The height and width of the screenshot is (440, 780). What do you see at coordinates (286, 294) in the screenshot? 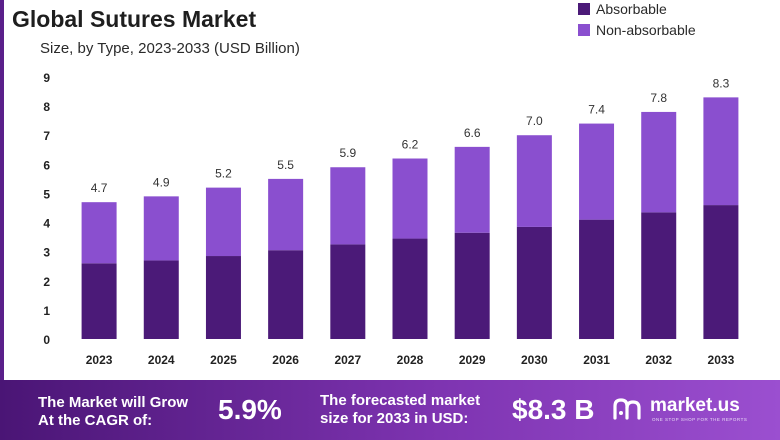
I see `bar-absorbable-2026` at bounding box center [286, 294].